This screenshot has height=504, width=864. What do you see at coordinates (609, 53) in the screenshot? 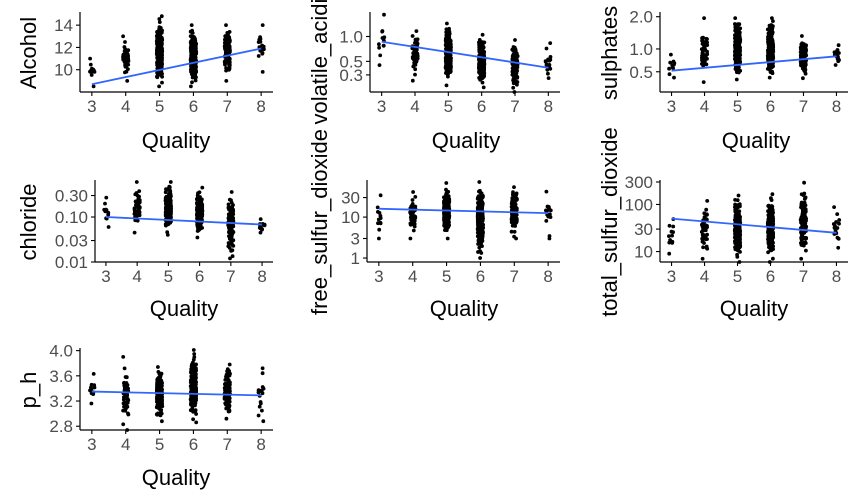
I see `y-axis-title: sulphates` at bounding box center [609, 53].